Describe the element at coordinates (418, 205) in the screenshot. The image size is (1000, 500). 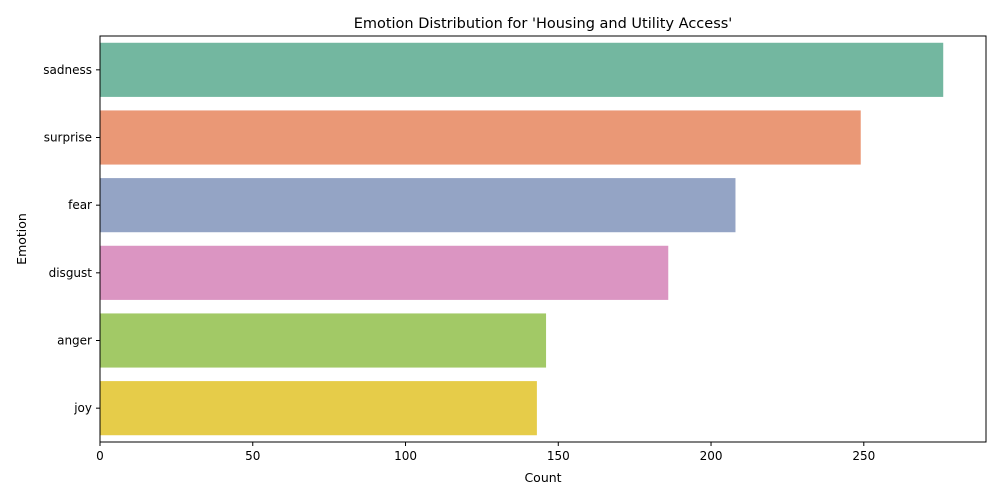
I see `bar-fear` at that location.